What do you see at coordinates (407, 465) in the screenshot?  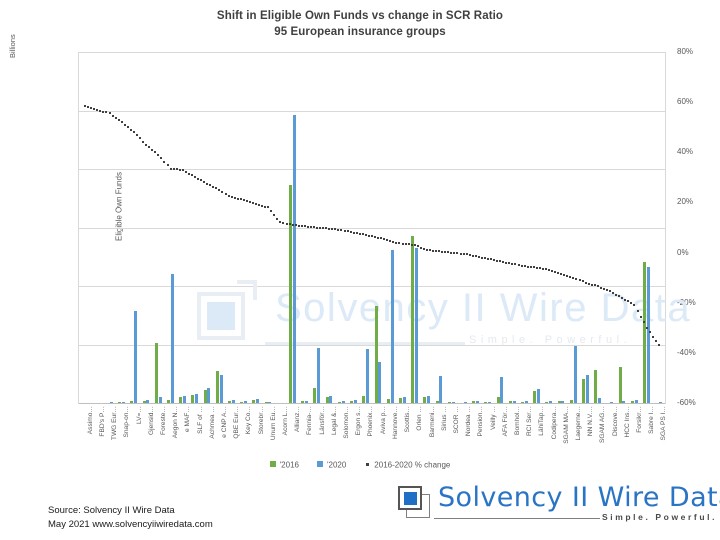 I see `legend-item: 2016-2020 % change` at bounding box center [407, 465].